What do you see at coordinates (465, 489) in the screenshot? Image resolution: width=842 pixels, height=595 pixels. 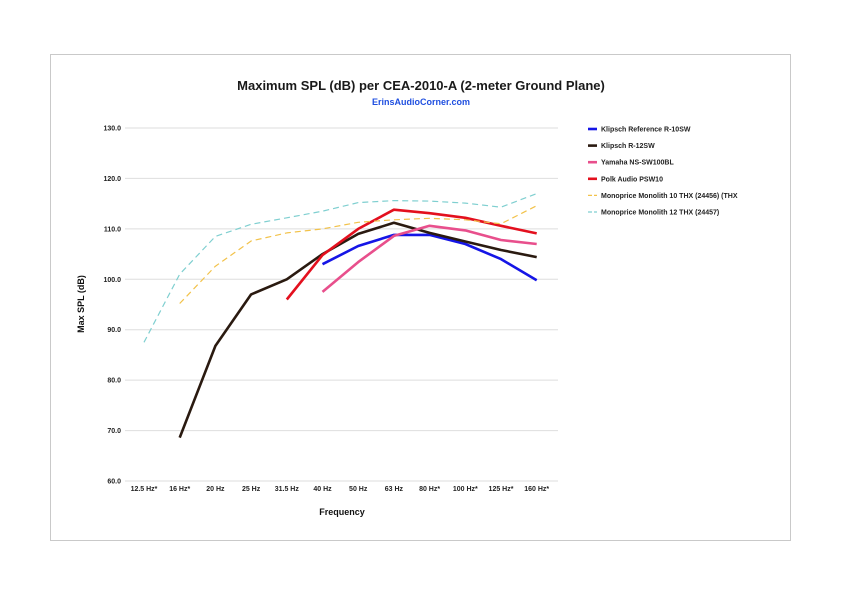 I see `x-tick-label: 100 Hz*` at bounding box center [465, 489].